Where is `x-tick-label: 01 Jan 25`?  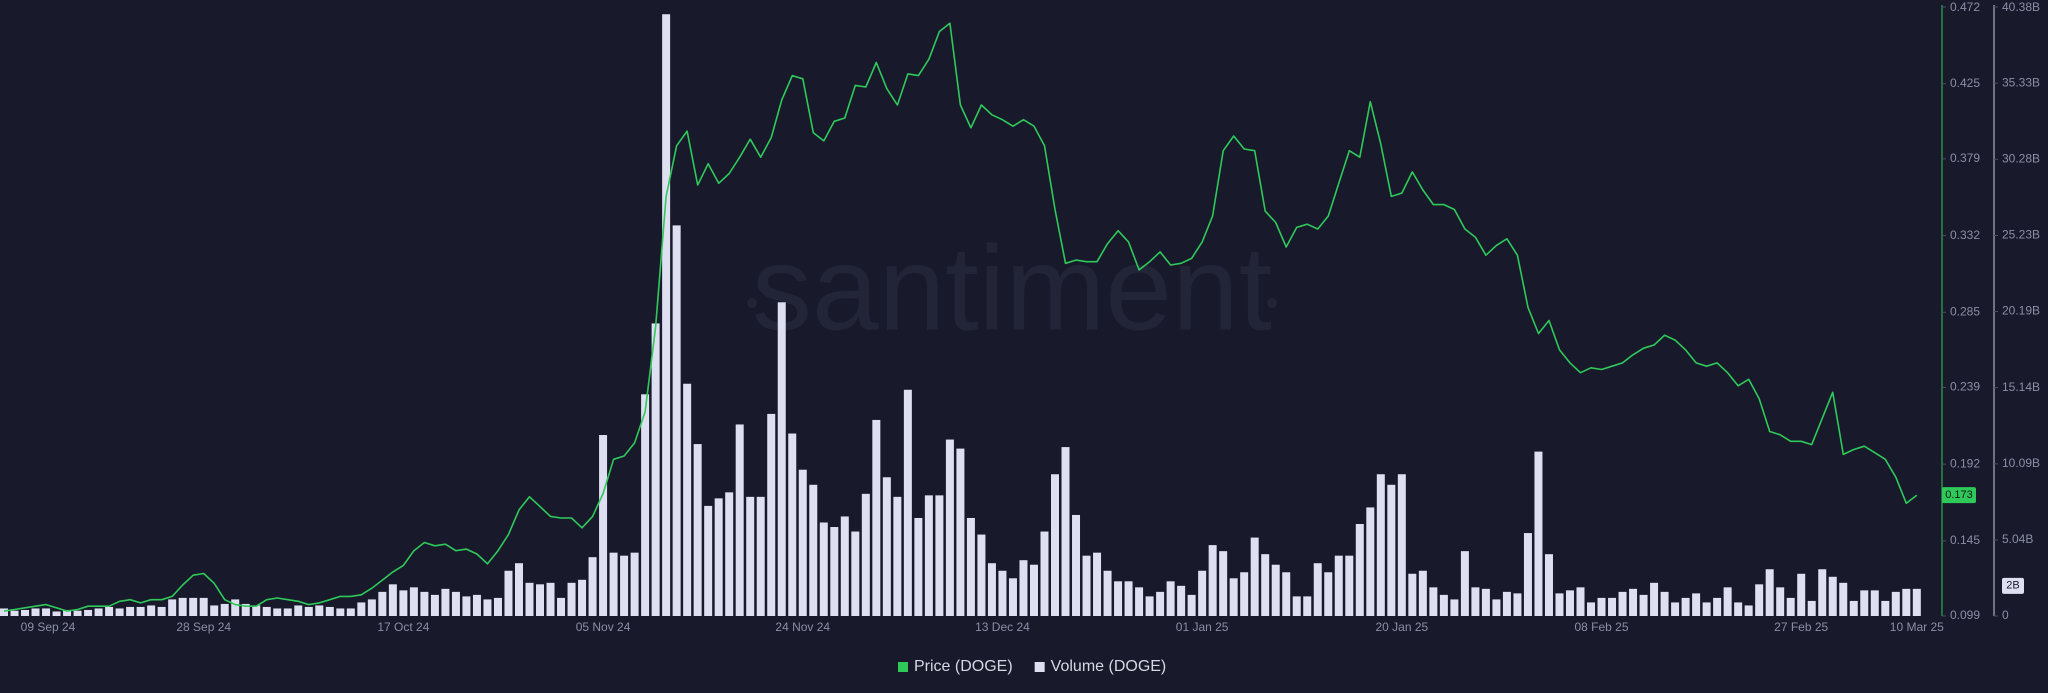
x-tick-label: 01 Jan 25 is located at coordinates (1202, 627).